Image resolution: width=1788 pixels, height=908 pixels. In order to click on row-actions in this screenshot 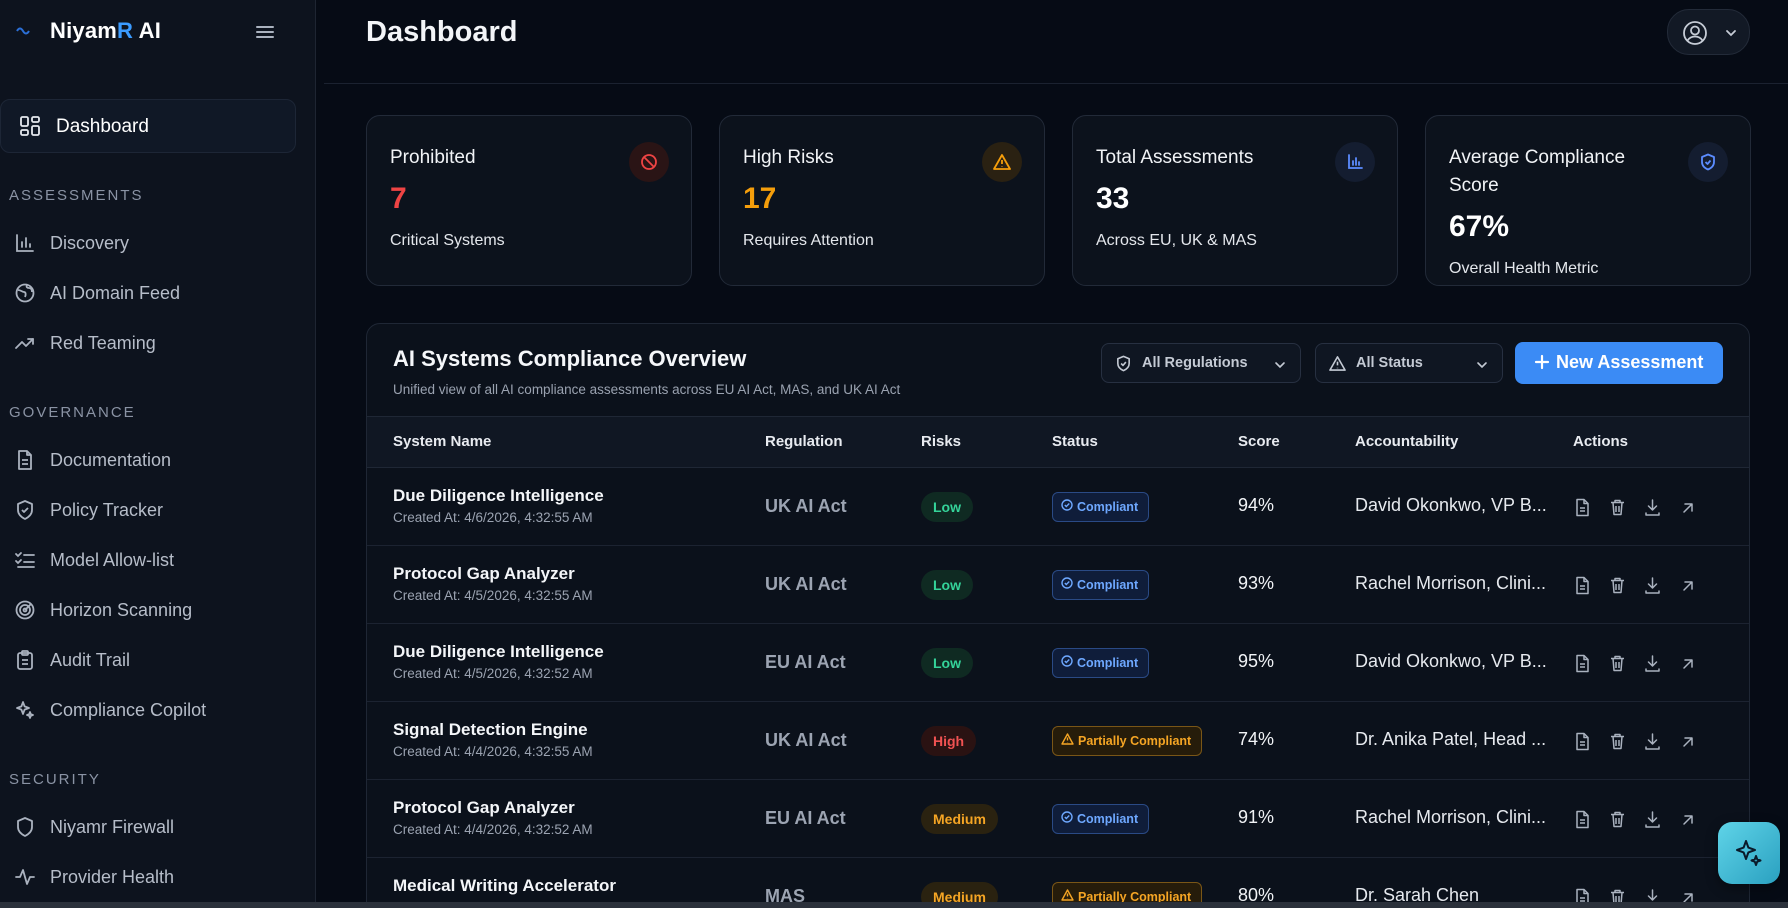, I will do `click(1636, 819)`.